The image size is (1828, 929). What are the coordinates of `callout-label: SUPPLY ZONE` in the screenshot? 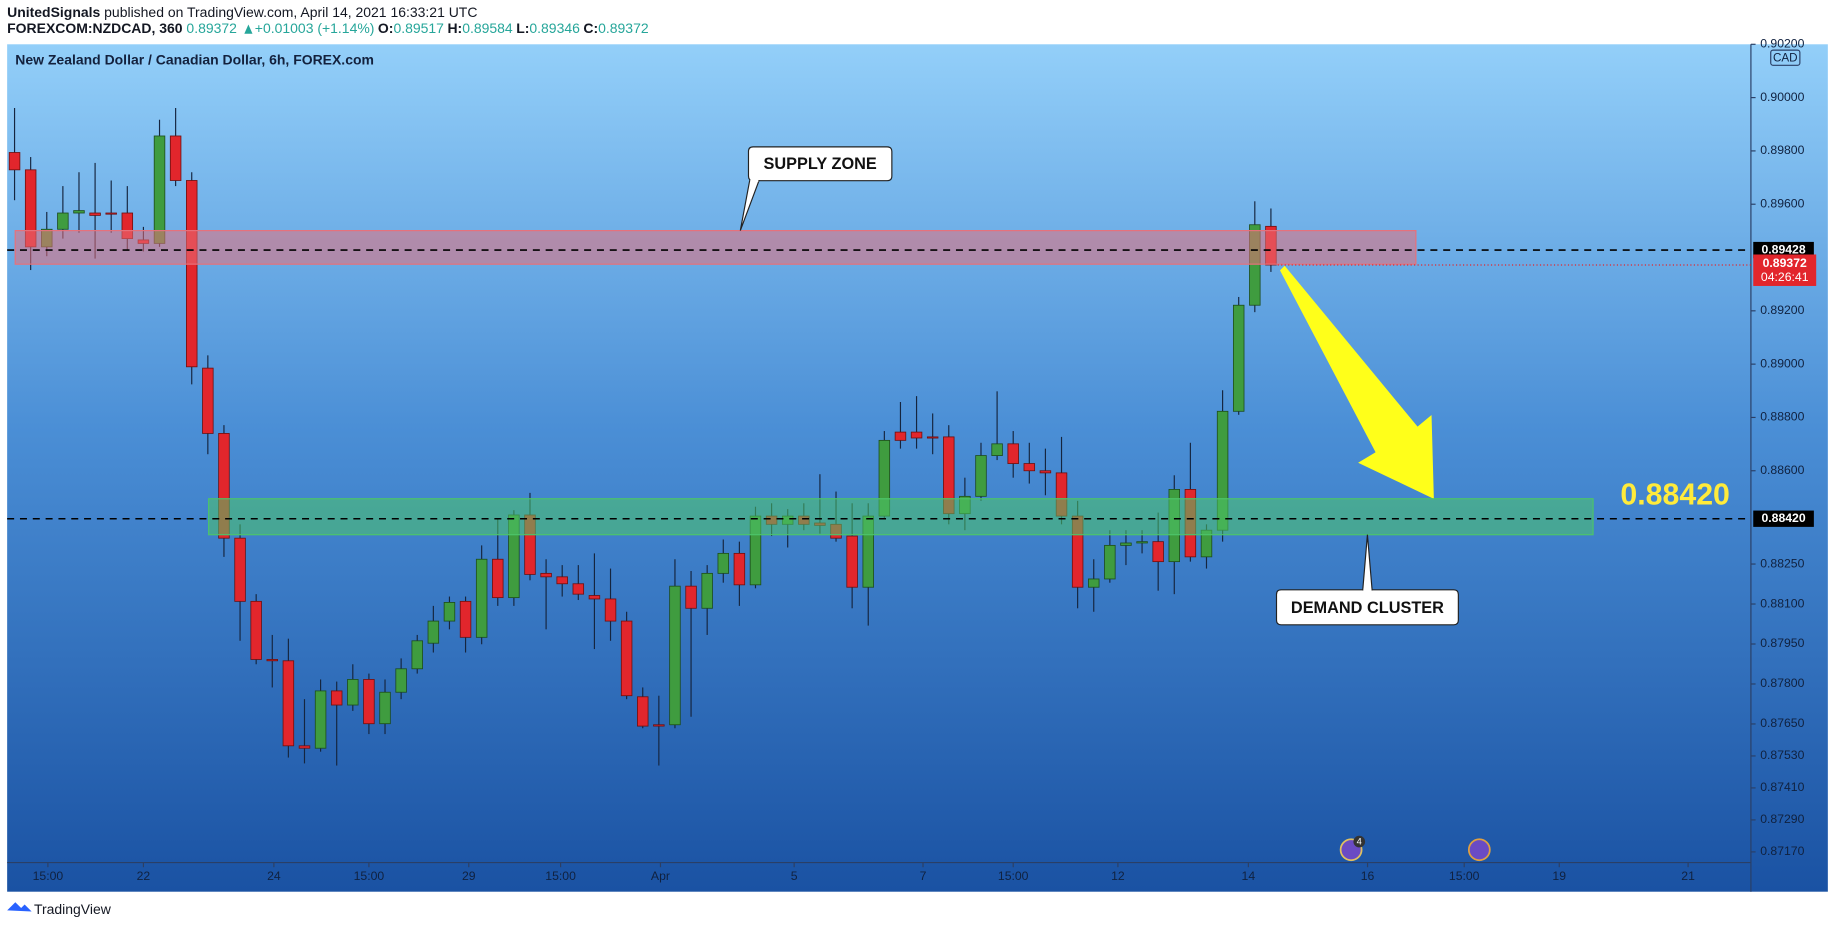 It's located at (820, 164).